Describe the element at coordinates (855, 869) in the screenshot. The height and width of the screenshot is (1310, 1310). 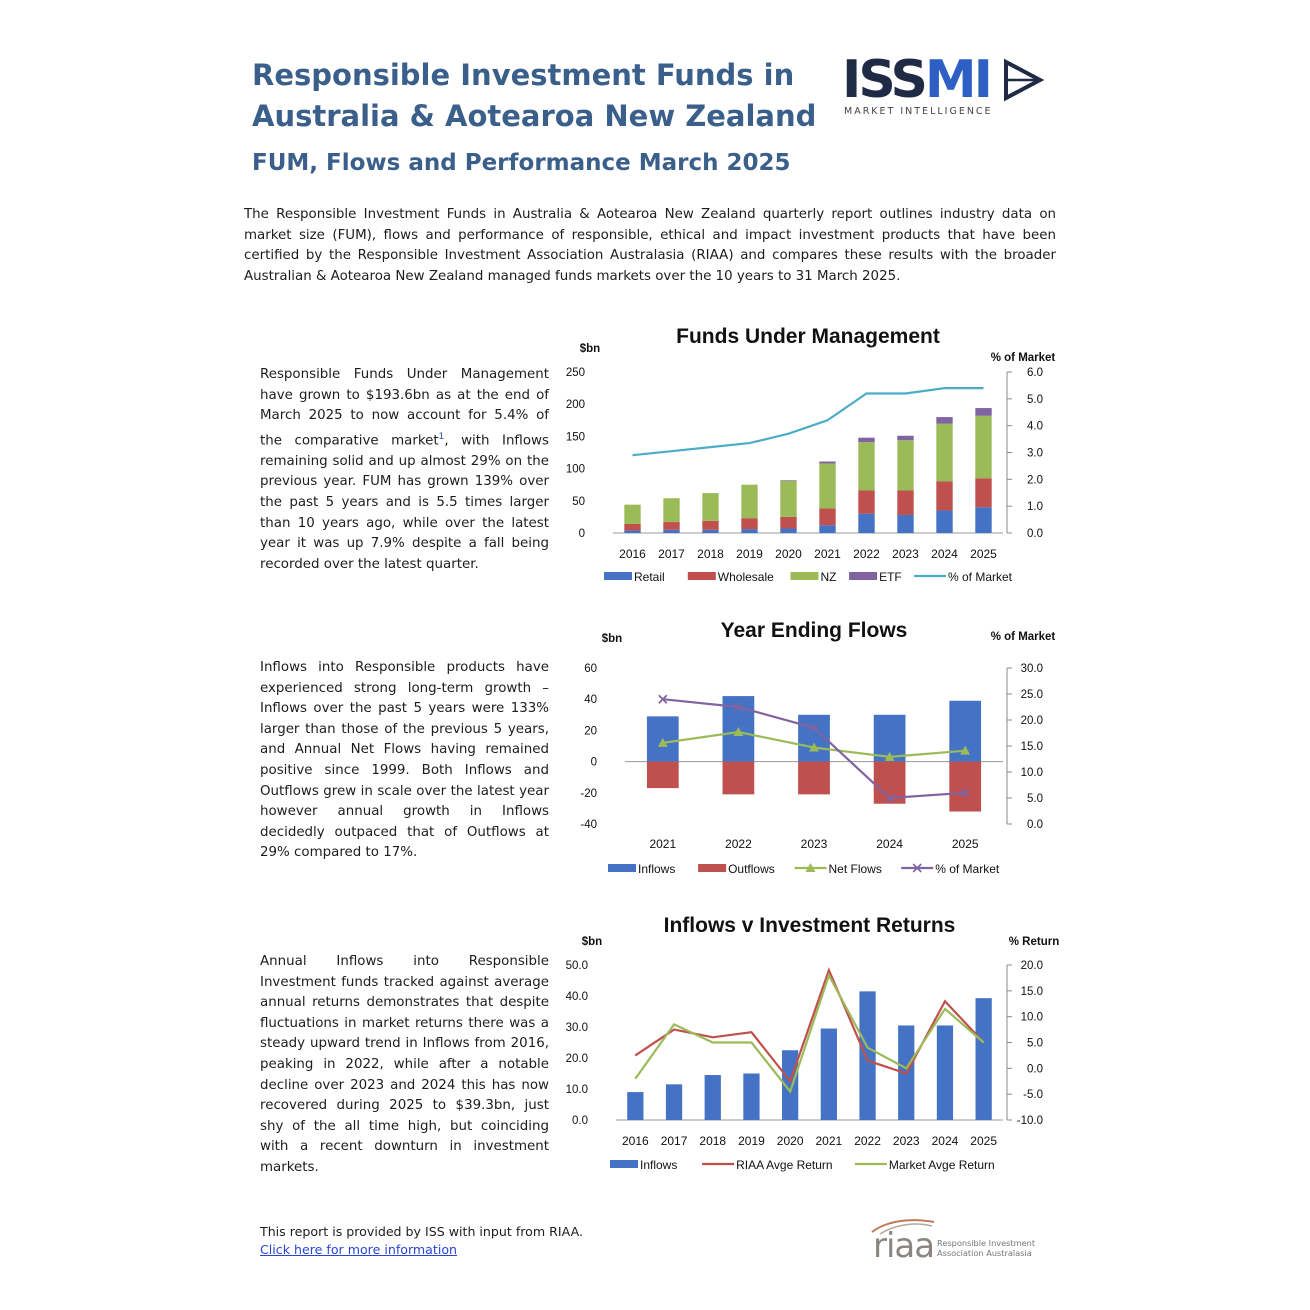
I see `legend-net-flows-label: Net Flows` at that location.